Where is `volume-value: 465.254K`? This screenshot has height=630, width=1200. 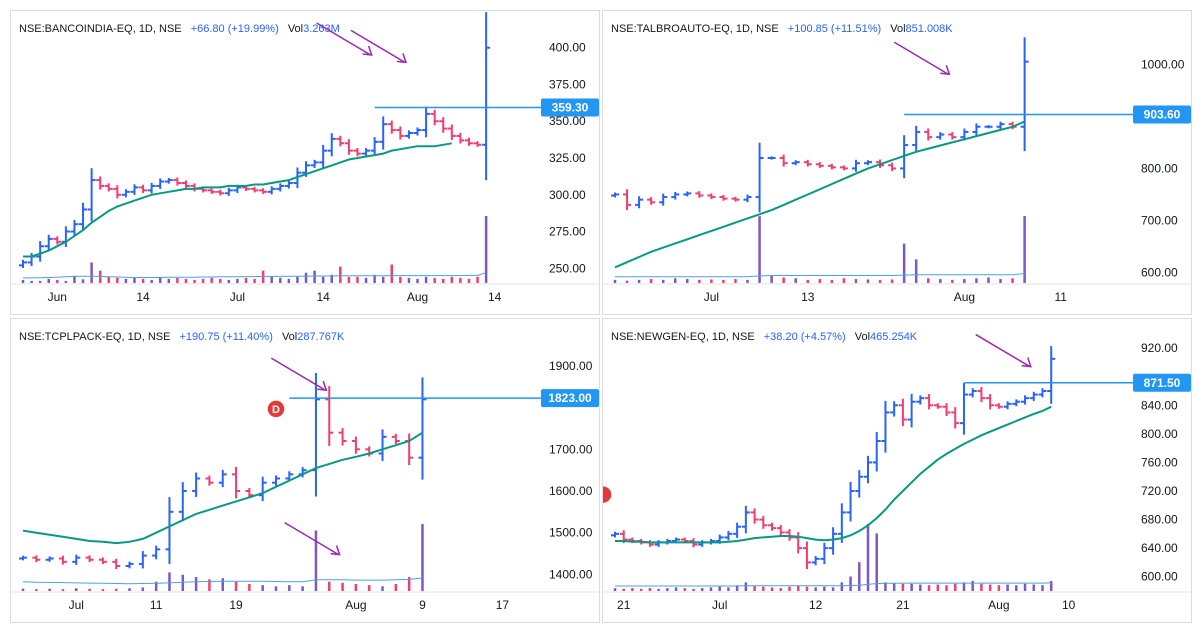 volume-value: 465.254K is located at coordinates (894, 337).